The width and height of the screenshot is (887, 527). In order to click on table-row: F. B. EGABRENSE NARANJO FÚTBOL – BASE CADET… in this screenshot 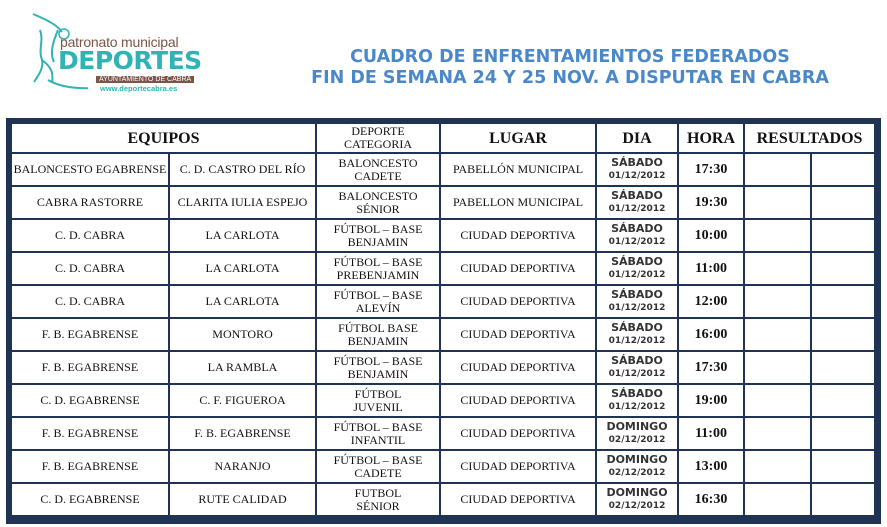, I will do `click(443, 466)`.